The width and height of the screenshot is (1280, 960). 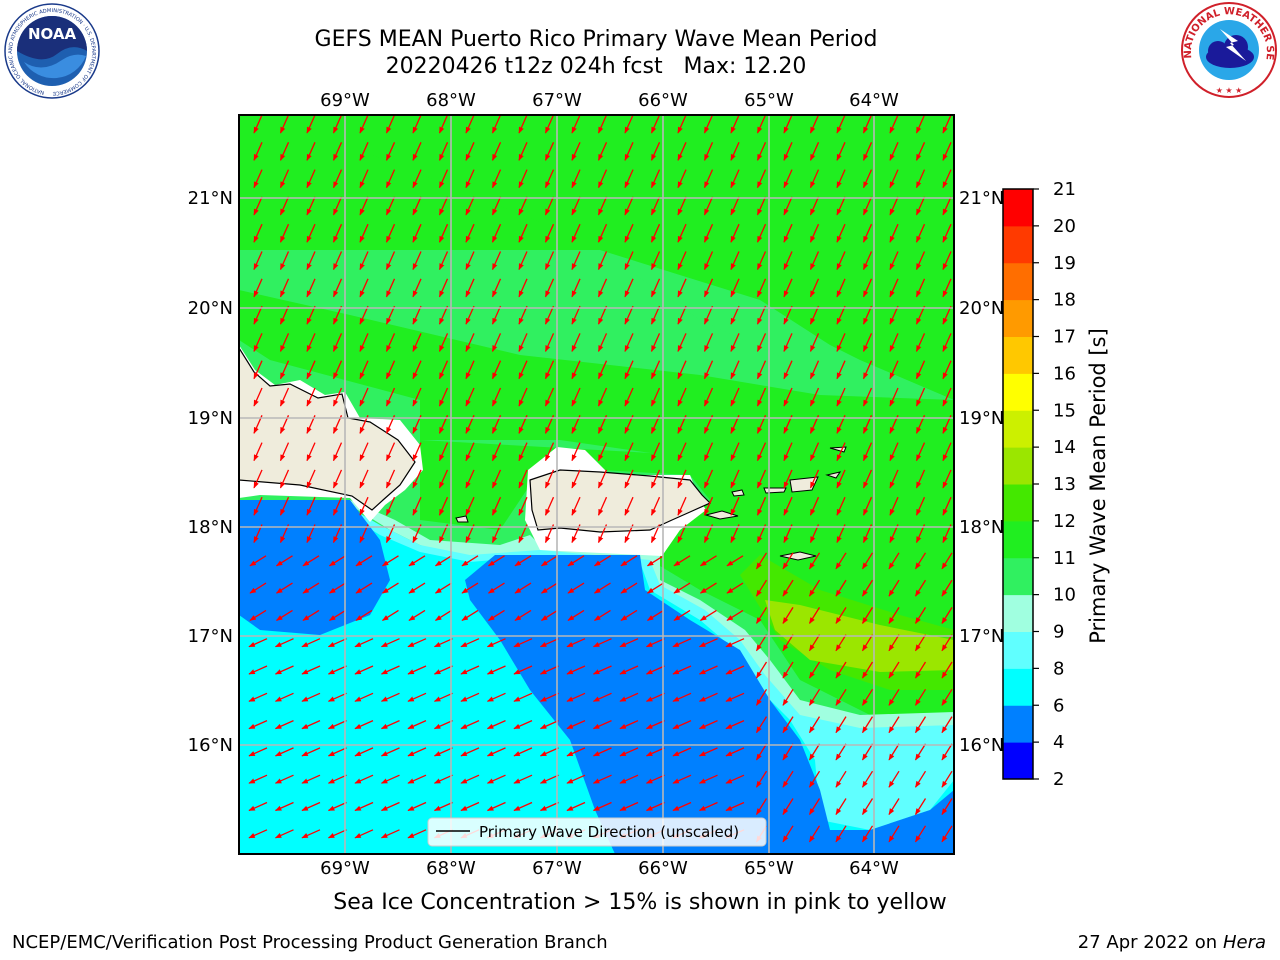 What do you see at coordinates (327, 428) in the screenshot?
I see `land-hispaniola` at bounding box center [327, 428].